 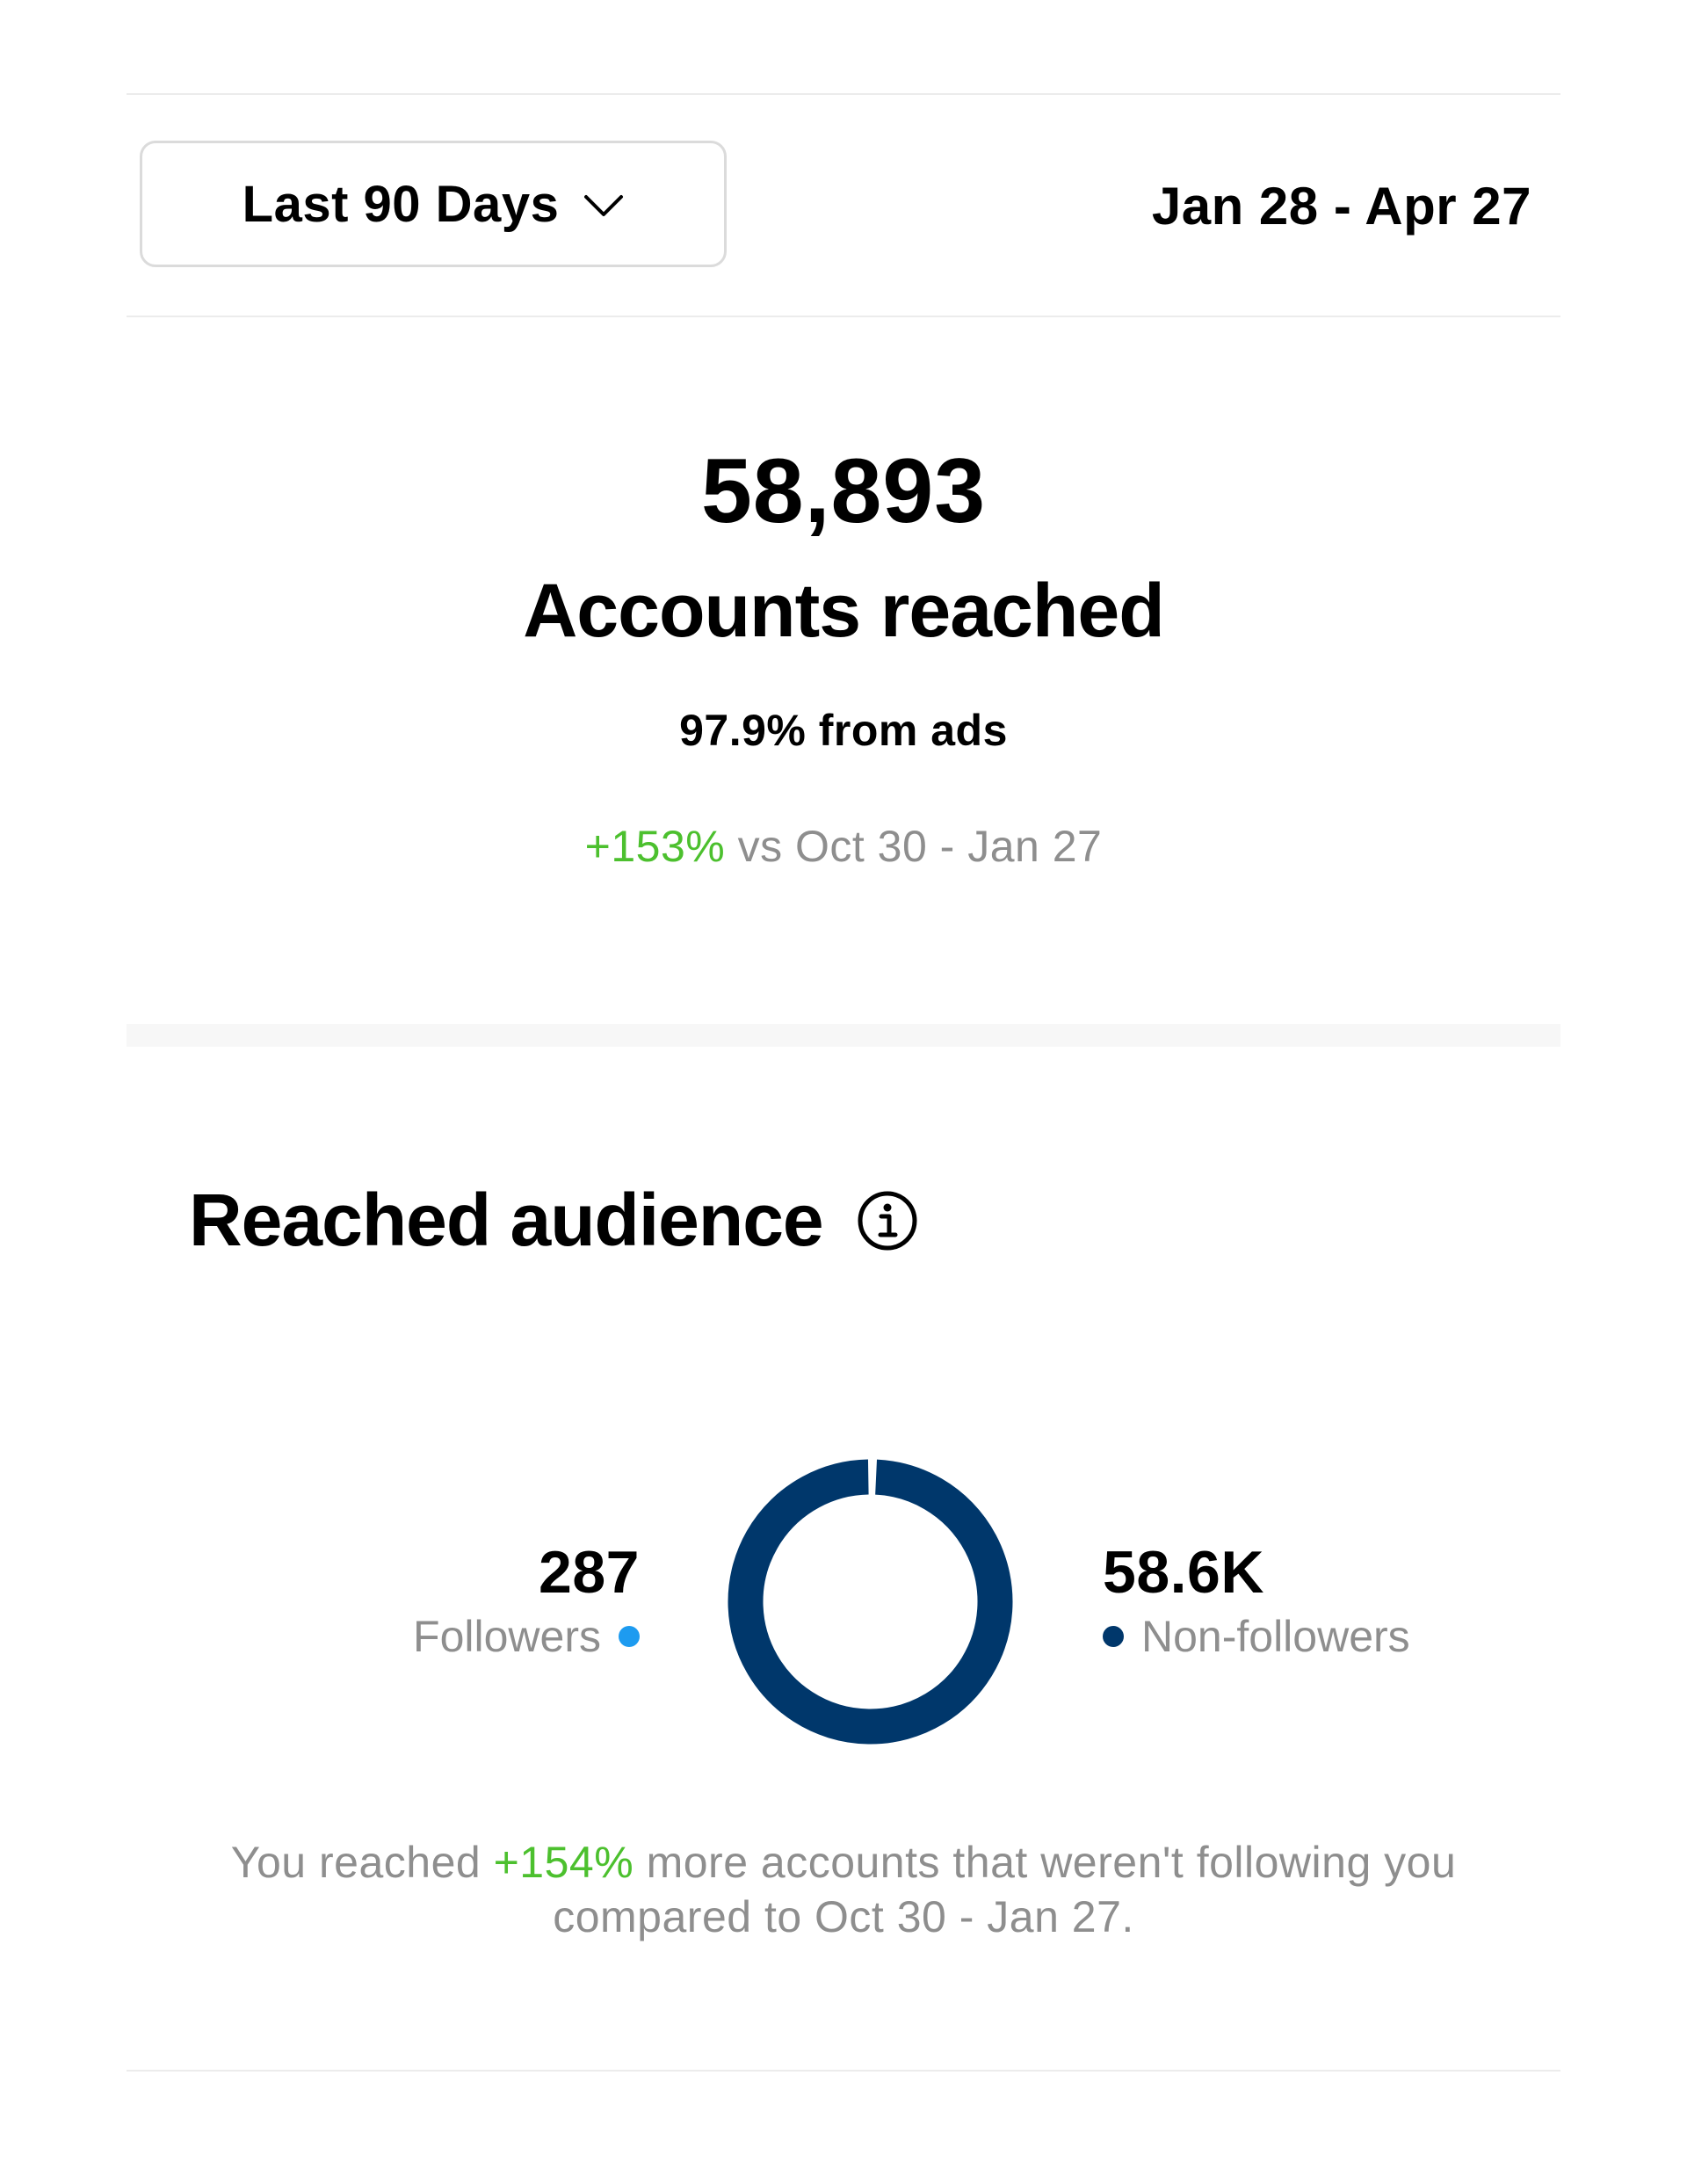 What do you see at coordinates (506, 1220) in the screenshot?
I see `section-title: Reached audience` at bounding box center [506, 1220].